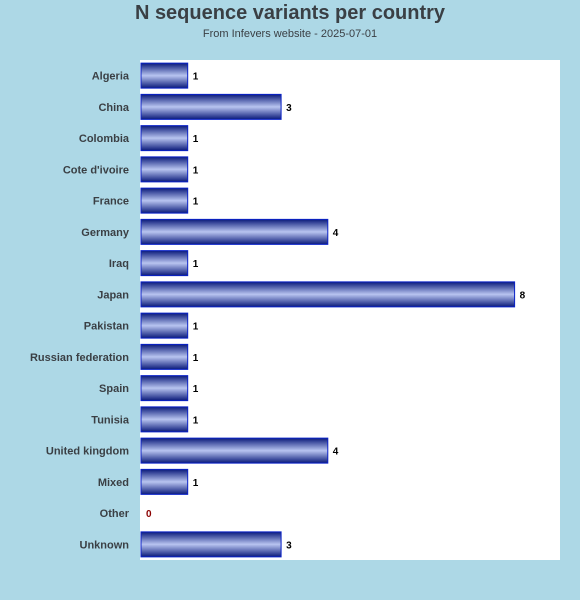  Describe the element at coordinates (115, 514) in the screenshot. I see `category-label: Other` at that location.